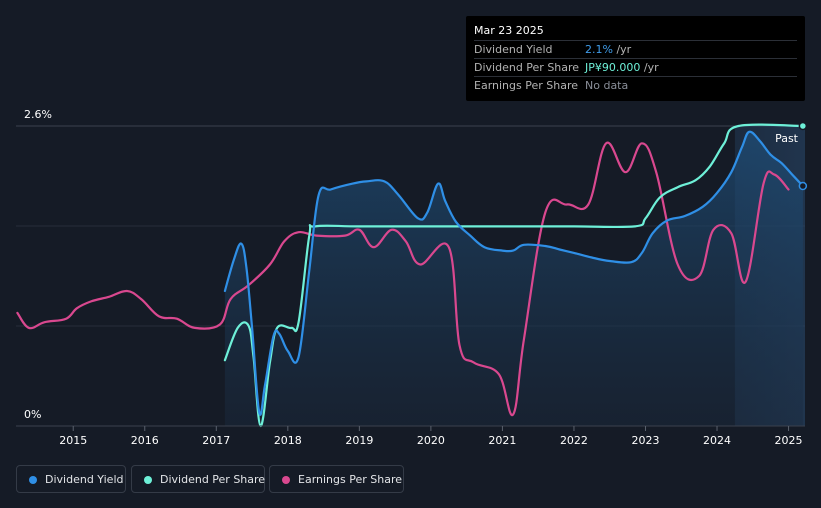 This screenshot has height=508, width=821. What do you see at coordinates (635, 85) in the screenshot?
I see `tooltip-row-earnings-per-share: Earnings Per Share No data` at bounding box center [635, 85].